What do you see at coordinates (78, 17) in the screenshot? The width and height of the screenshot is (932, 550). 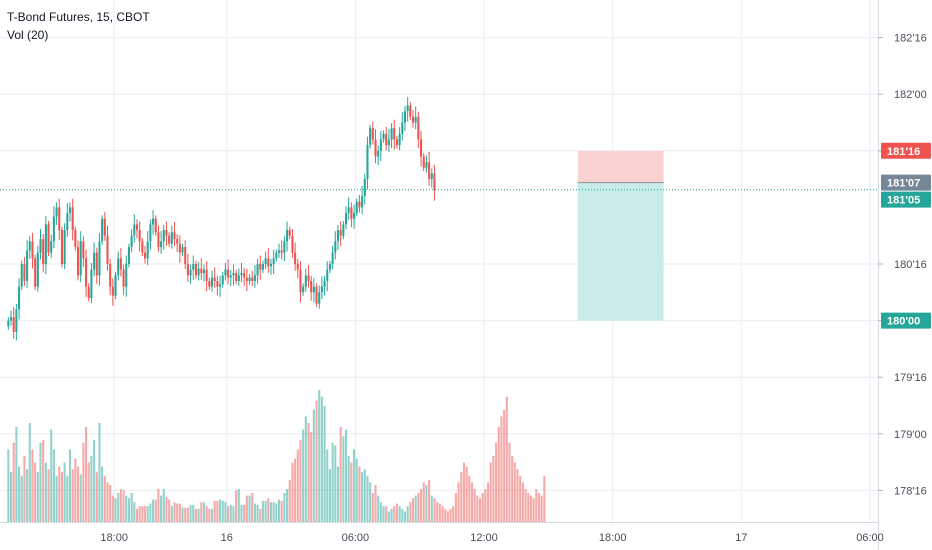 I see `symbol-title: T-Bond Futures, 15, CBOT` at bounding box center [78, 17].